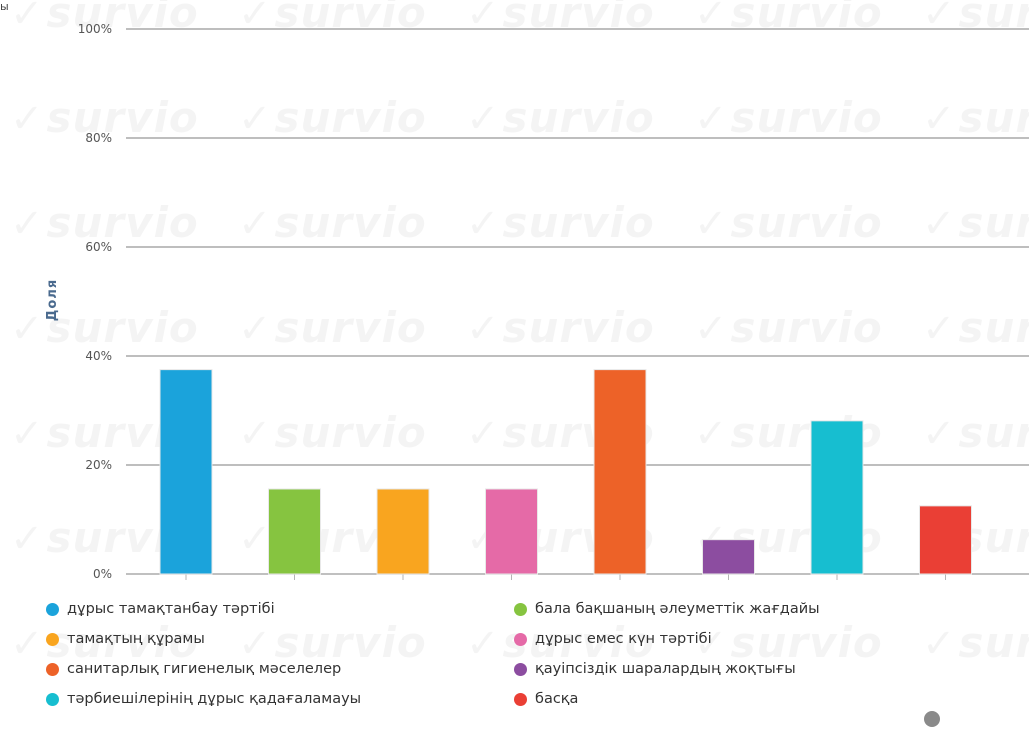 This screenshot has height=733, width=1029. What do you see at coordinates (4, 6) in the screenshot?
I see `corner-text-fragment: ы` at bounding box center [4, 6].